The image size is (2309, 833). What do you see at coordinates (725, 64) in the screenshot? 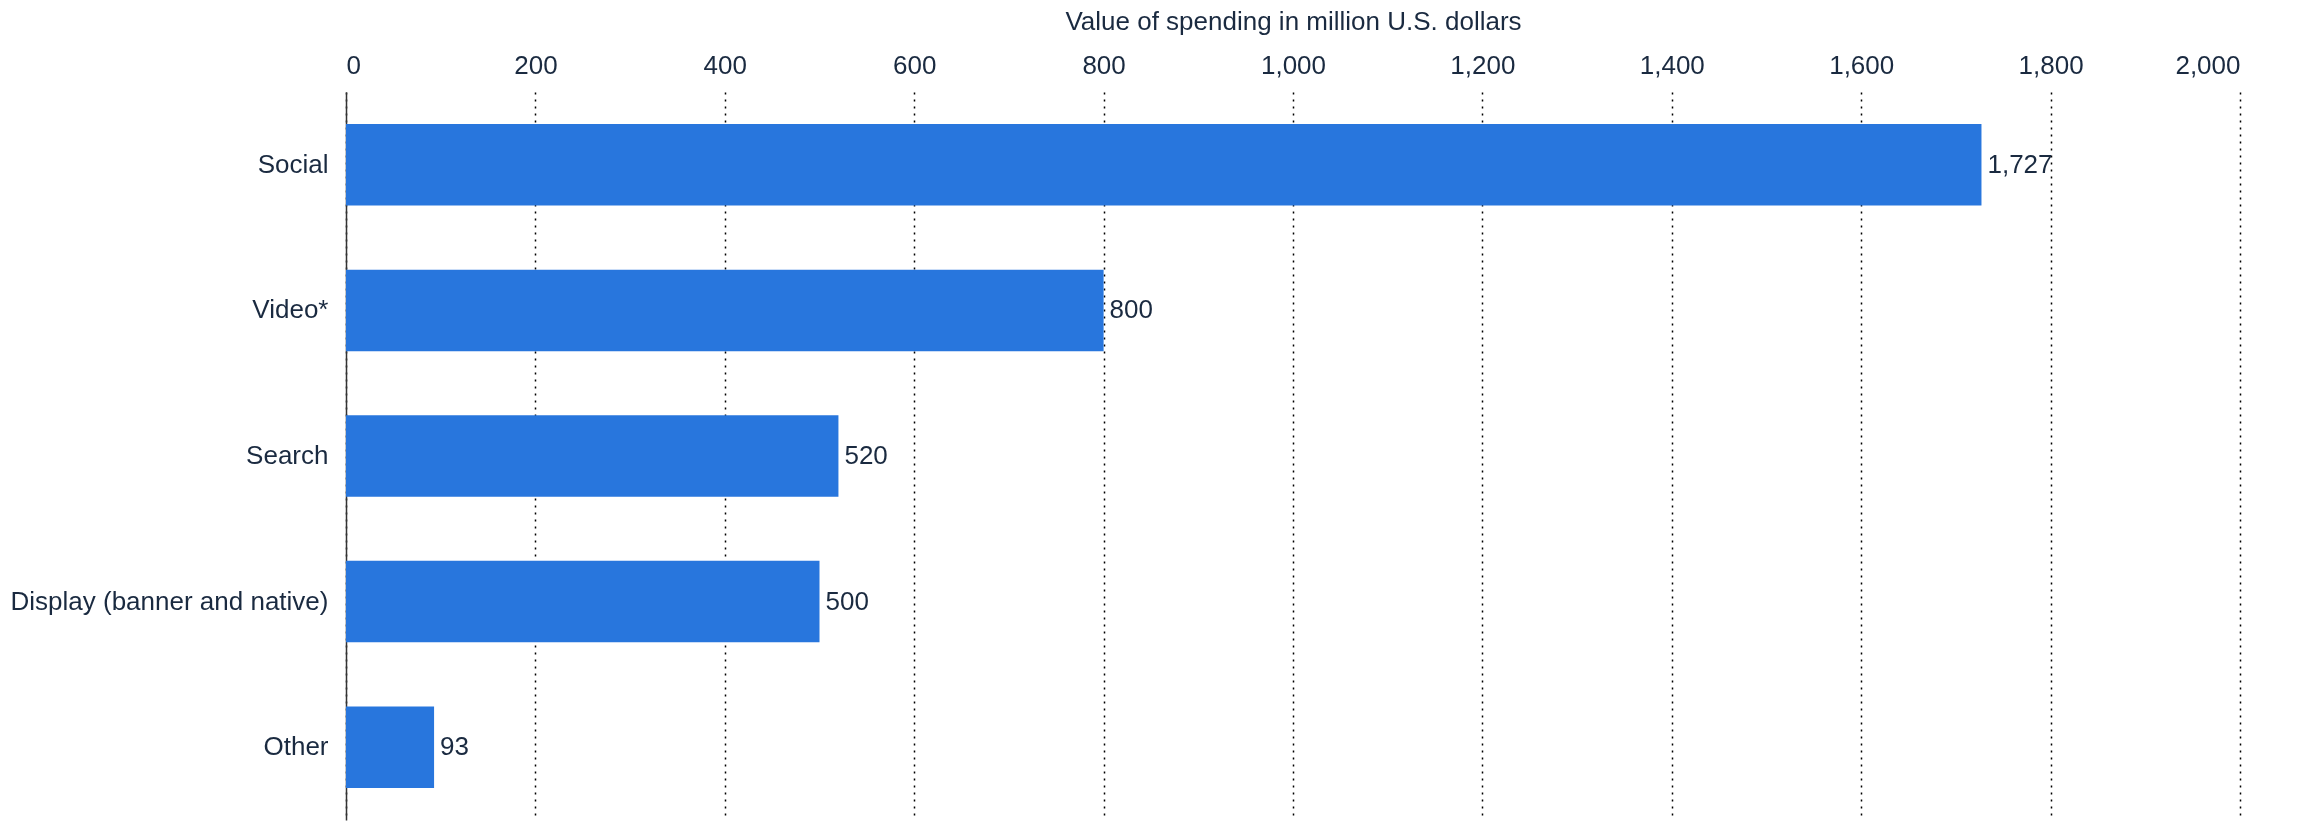
I see `x-tick-label: 400` at bounding box center [725, 64].